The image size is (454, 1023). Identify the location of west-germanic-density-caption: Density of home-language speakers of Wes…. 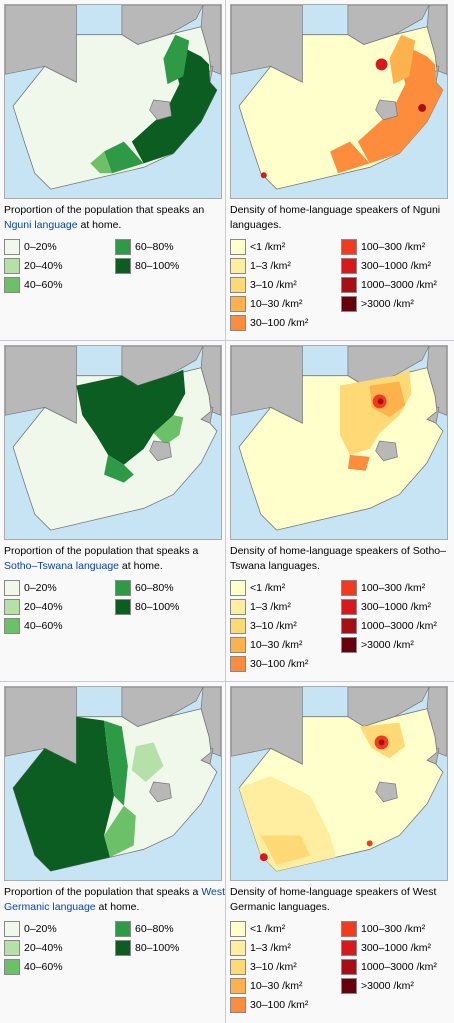
(333, 899).